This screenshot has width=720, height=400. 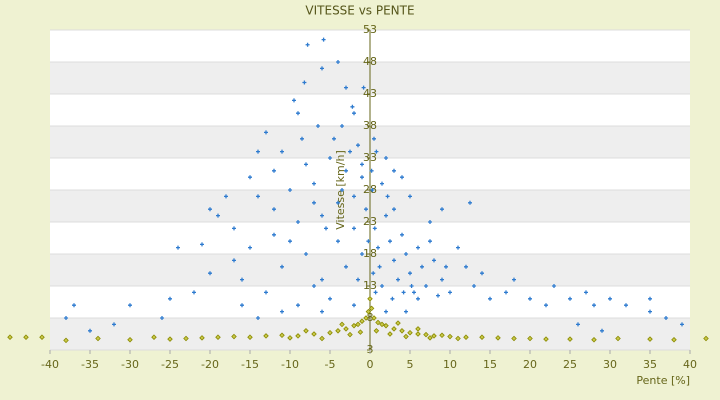 I want to click on y-tick-label: 53, so click(x=370, y=29).